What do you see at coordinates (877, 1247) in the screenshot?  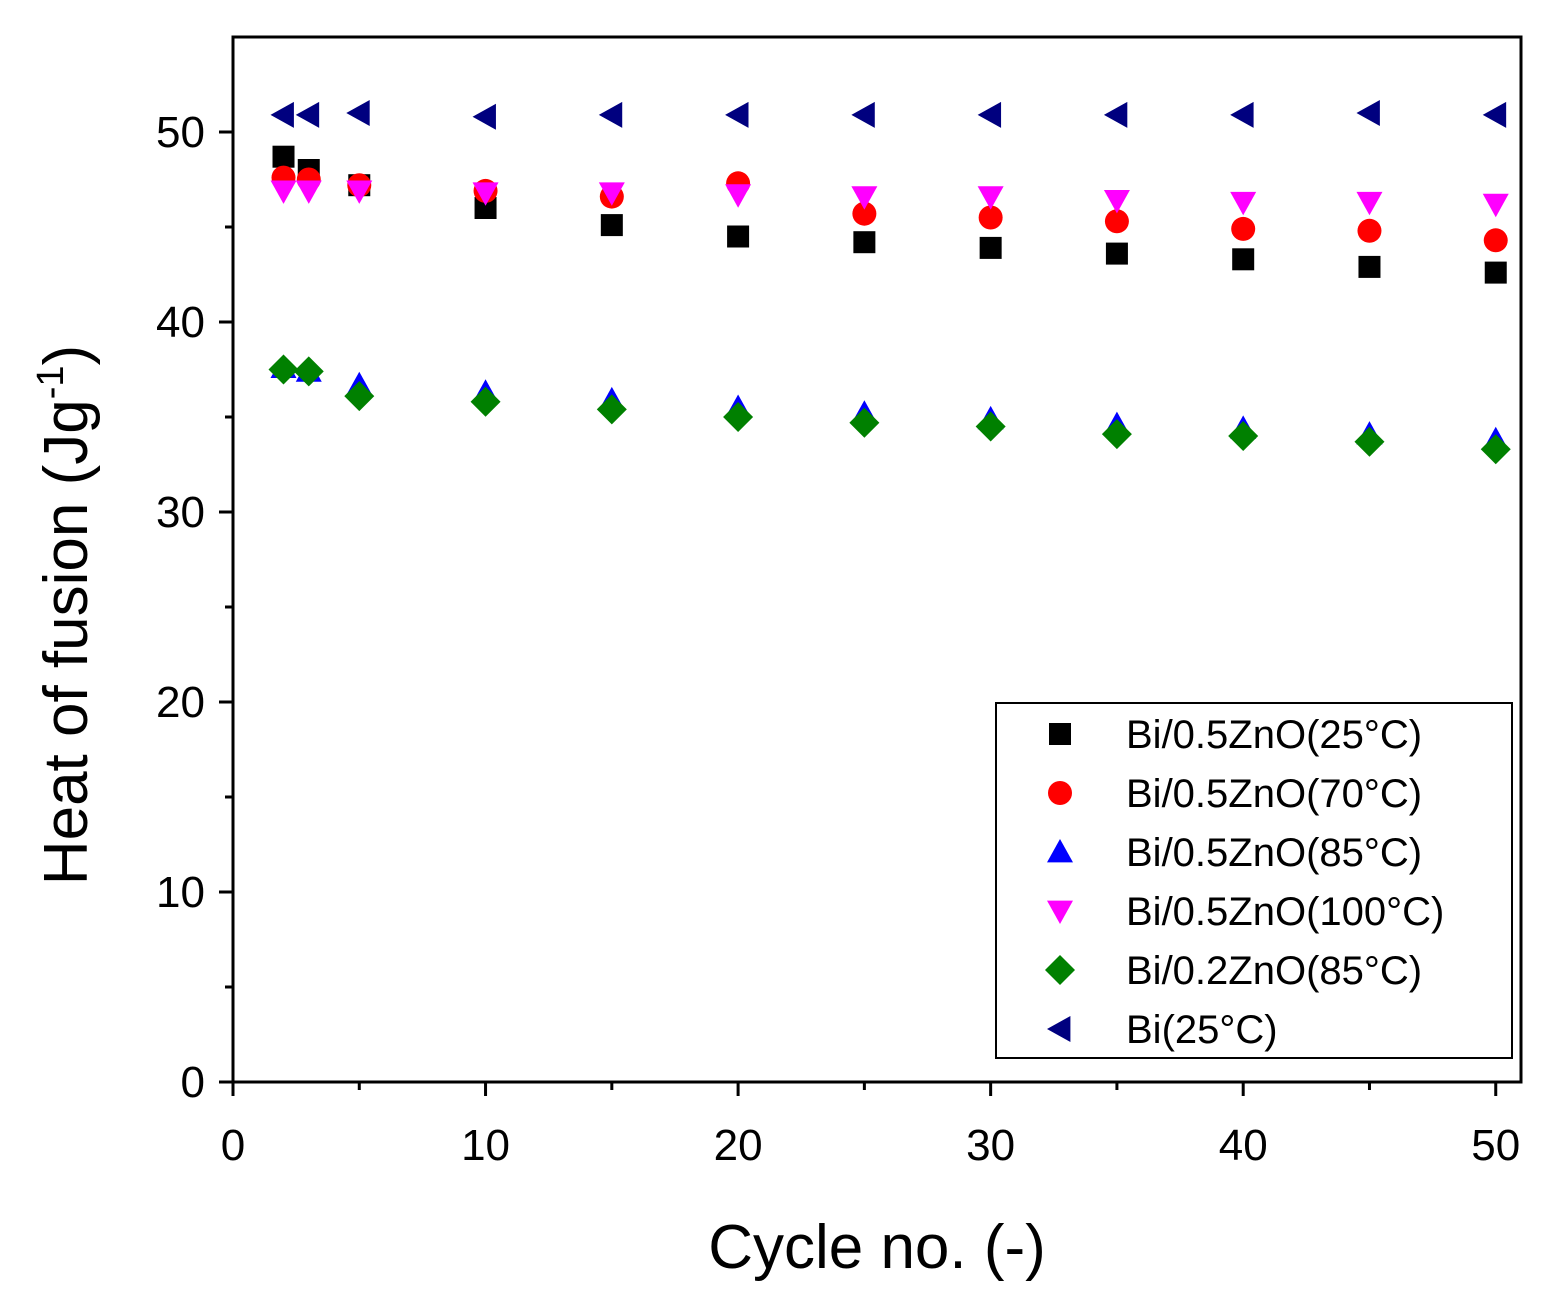 I see `x-axis-title: Cycle no. (-)` at bounding box center [877, 1247].